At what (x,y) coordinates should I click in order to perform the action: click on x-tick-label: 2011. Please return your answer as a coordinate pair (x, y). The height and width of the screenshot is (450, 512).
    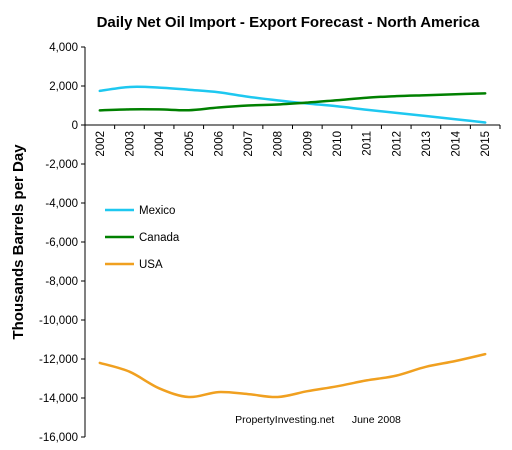
    Looking at the image, I should click on (368, 143).